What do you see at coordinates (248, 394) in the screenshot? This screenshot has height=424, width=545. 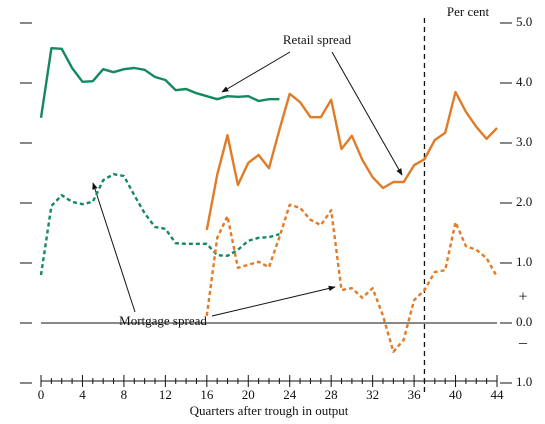 I see `x-tick-label: 20` at bounding box center [248, 394].